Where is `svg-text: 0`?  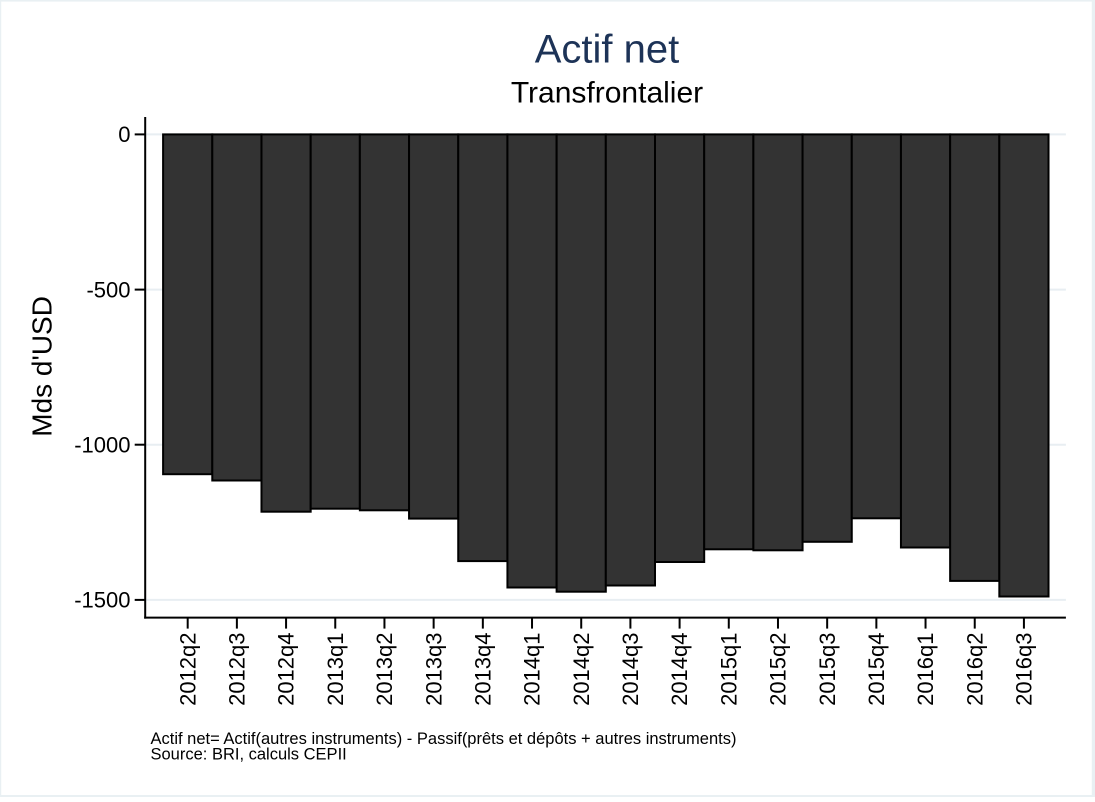
svg-text: 0 is located at coordinates (124, 134).